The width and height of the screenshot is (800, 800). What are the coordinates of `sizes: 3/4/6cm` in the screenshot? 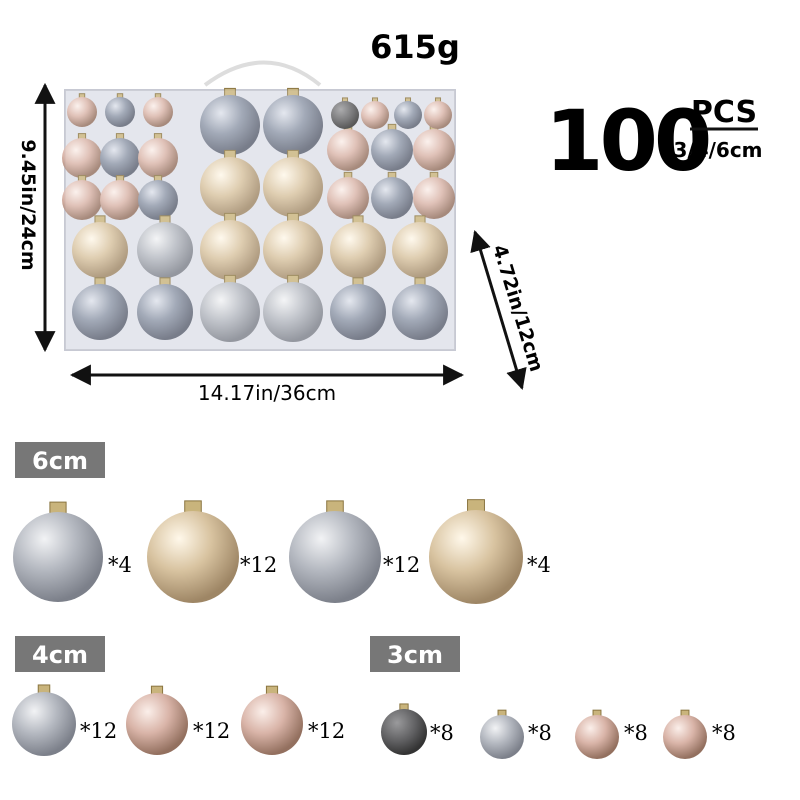 It's located at (717, 150).